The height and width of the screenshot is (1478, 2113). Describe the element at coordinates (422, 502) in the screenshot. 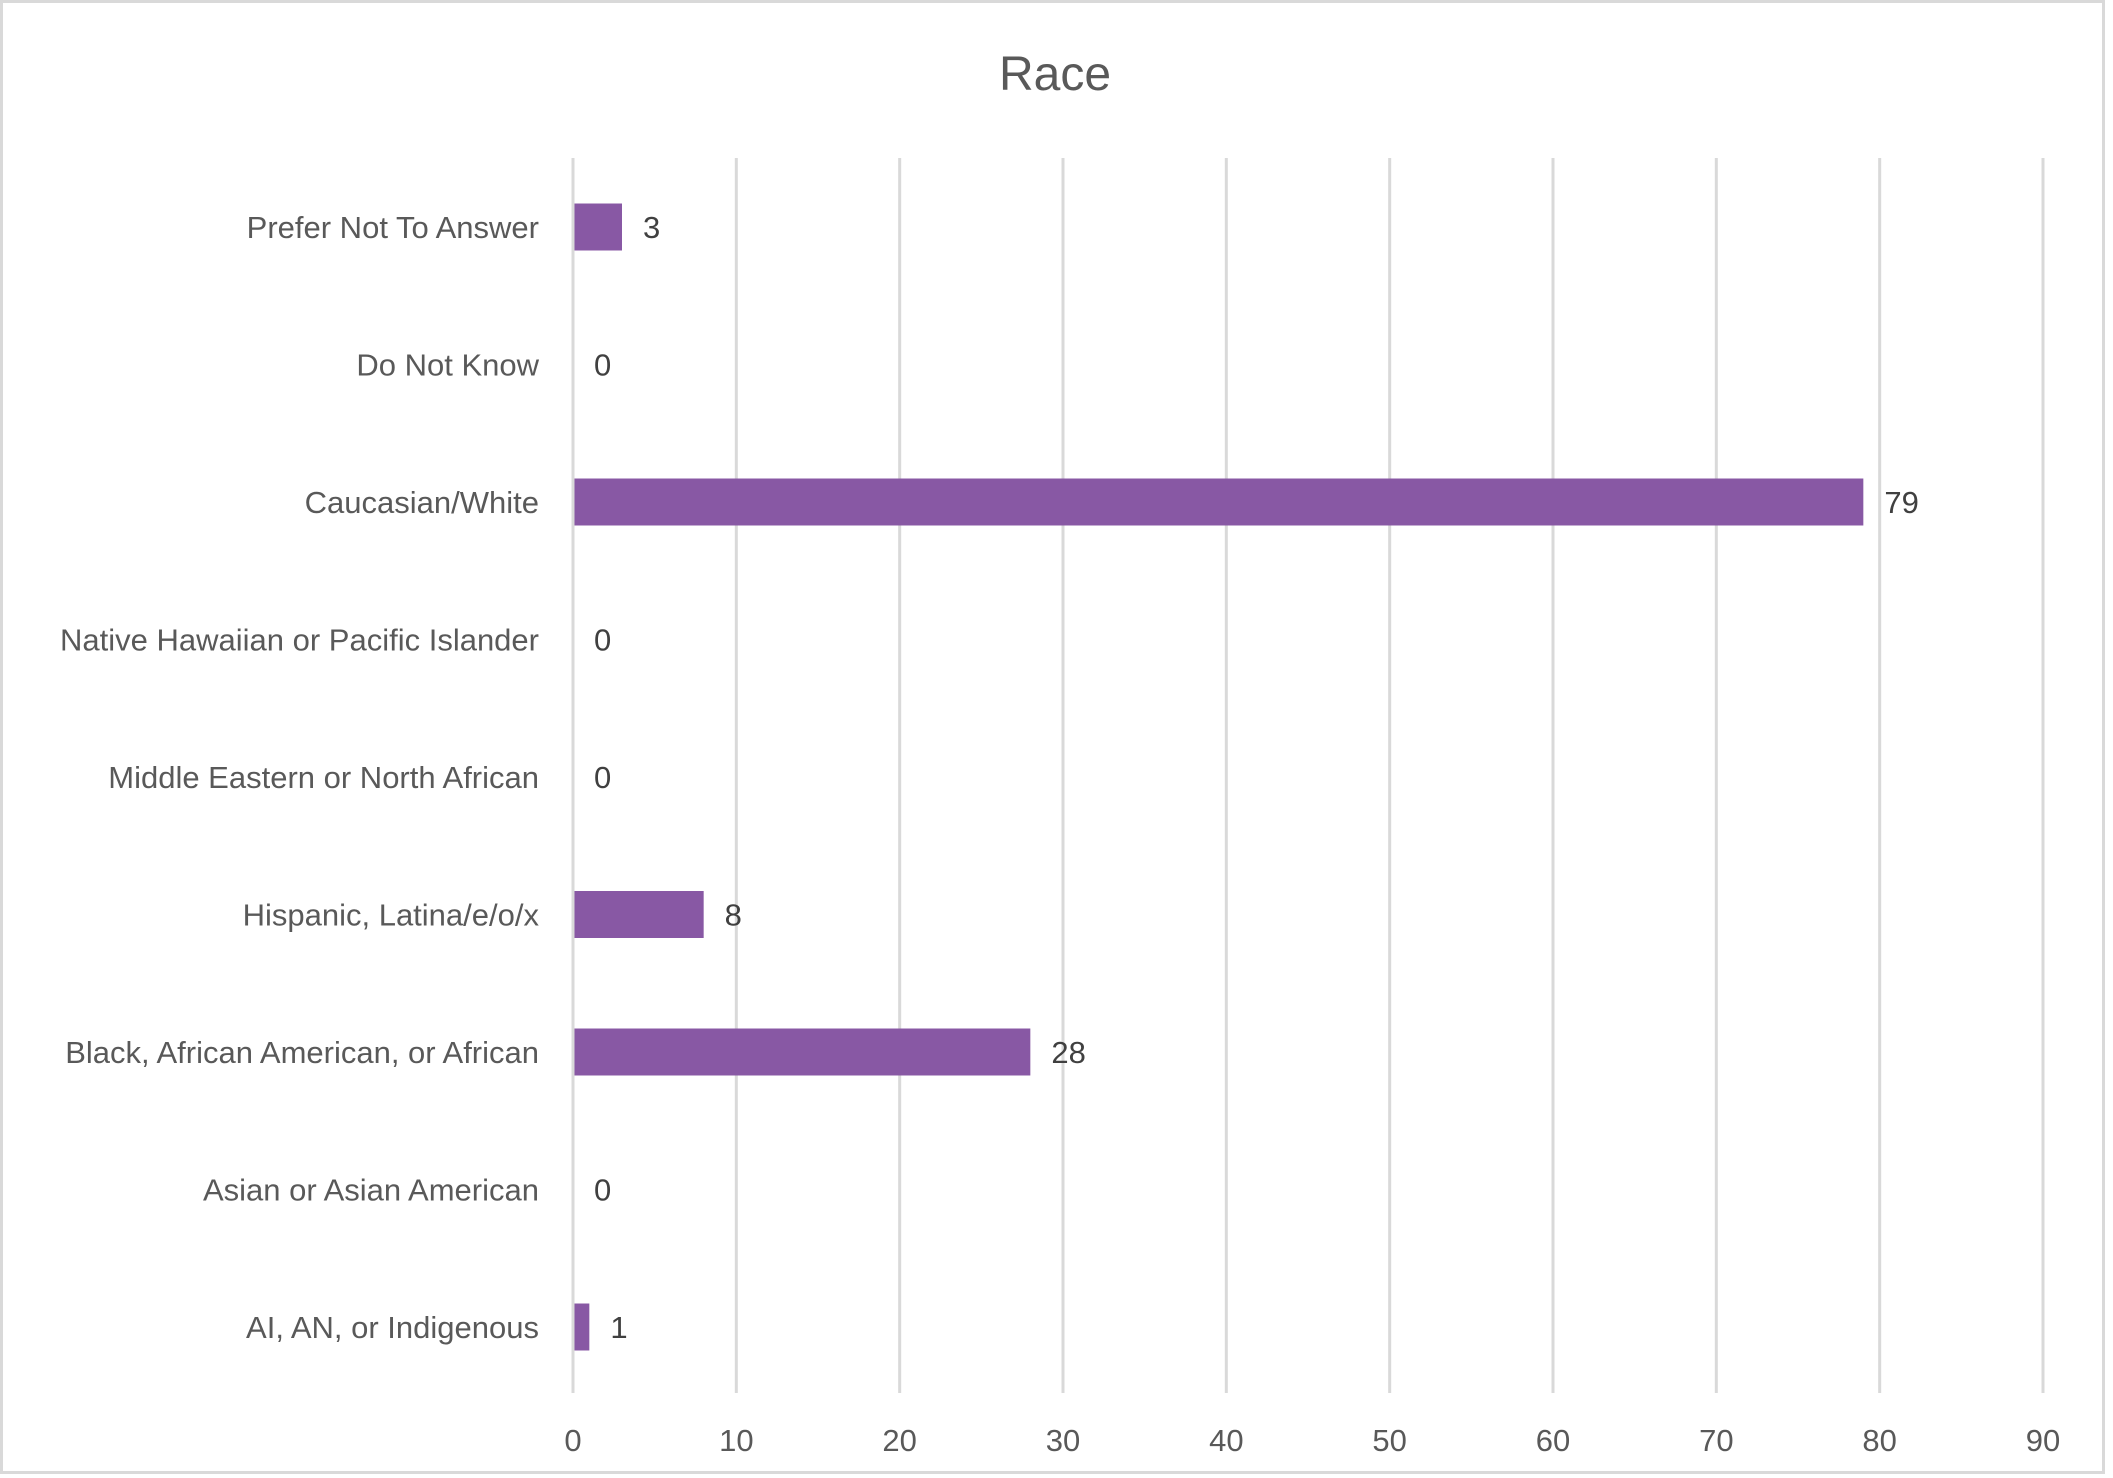

I see `category-label: Caucasian/White` at that location.